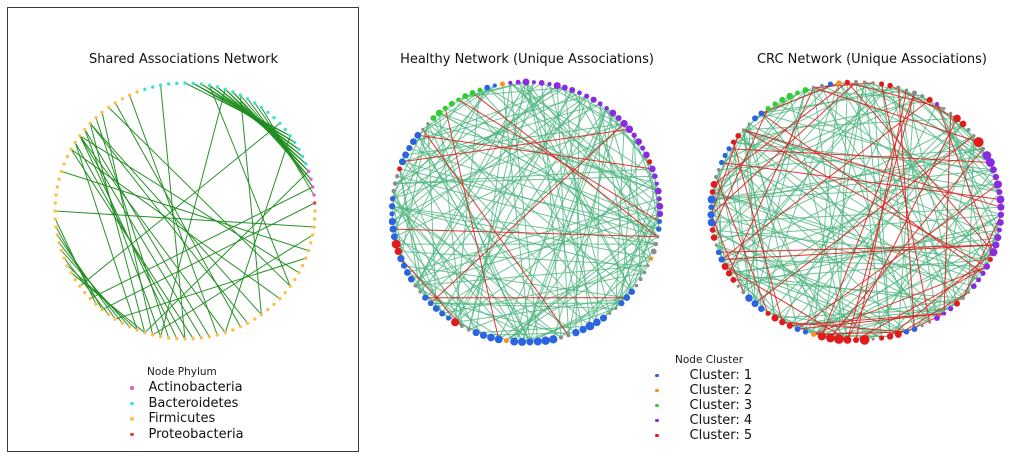 Image resolution: width=1010 pixels, height=472 pixels. What do you see at coordinates (182, 372) in the screenshot?
I see `phylum-legend-title: Node Phylum` at bounding box center [182, 372].